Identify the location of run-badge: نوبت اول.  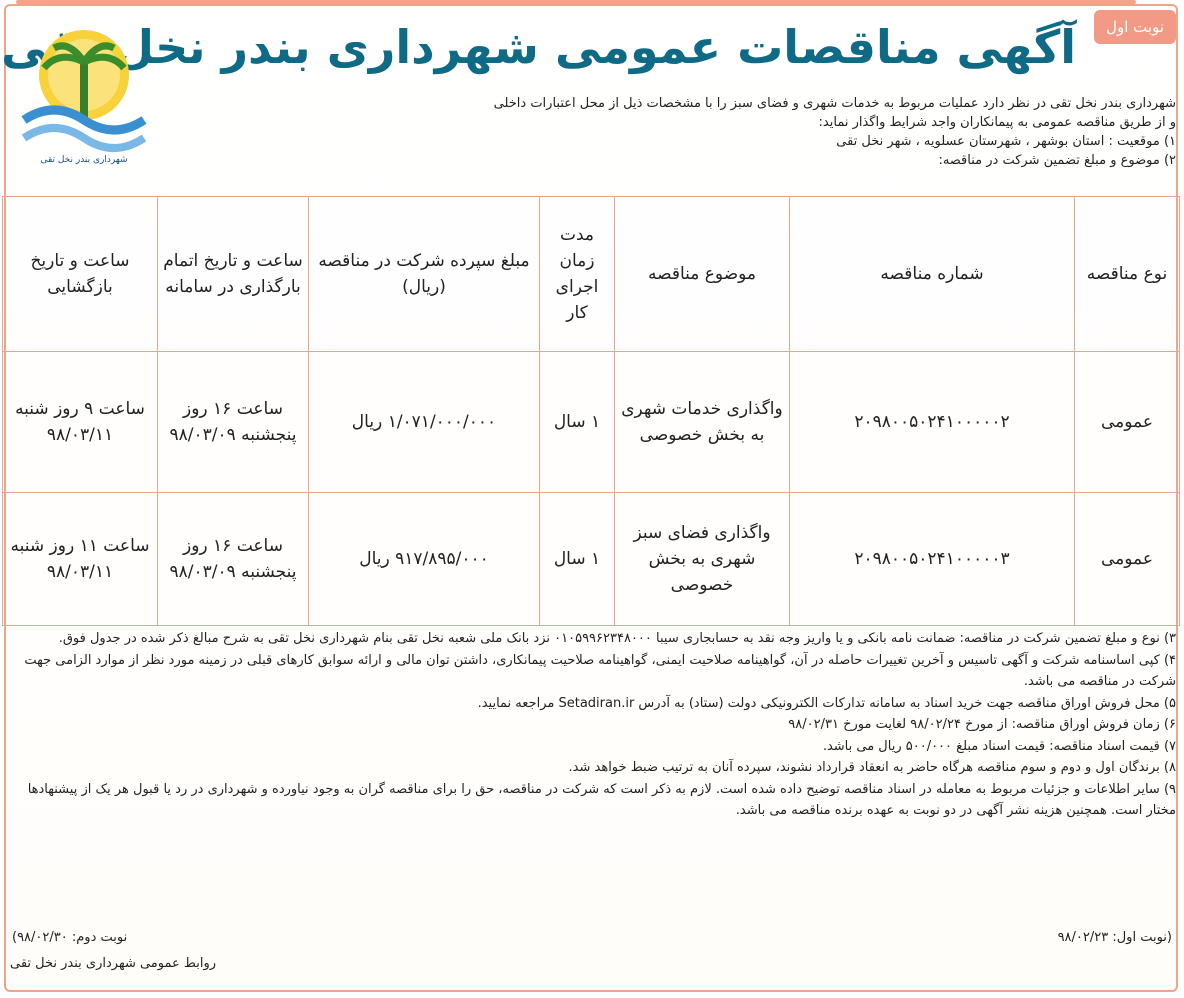
(1135, 27).